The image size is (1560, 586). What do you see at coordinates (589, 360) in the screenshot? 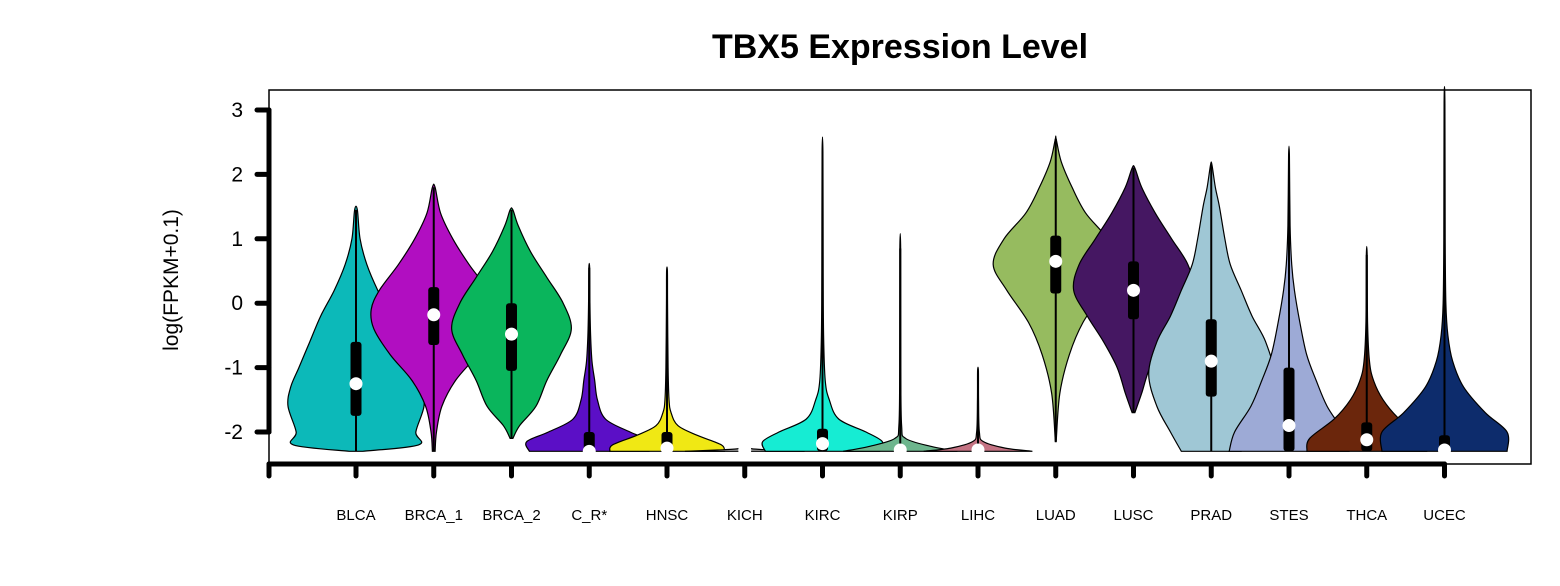
I see `violin-c-r-` at bounding box center [589, 360].